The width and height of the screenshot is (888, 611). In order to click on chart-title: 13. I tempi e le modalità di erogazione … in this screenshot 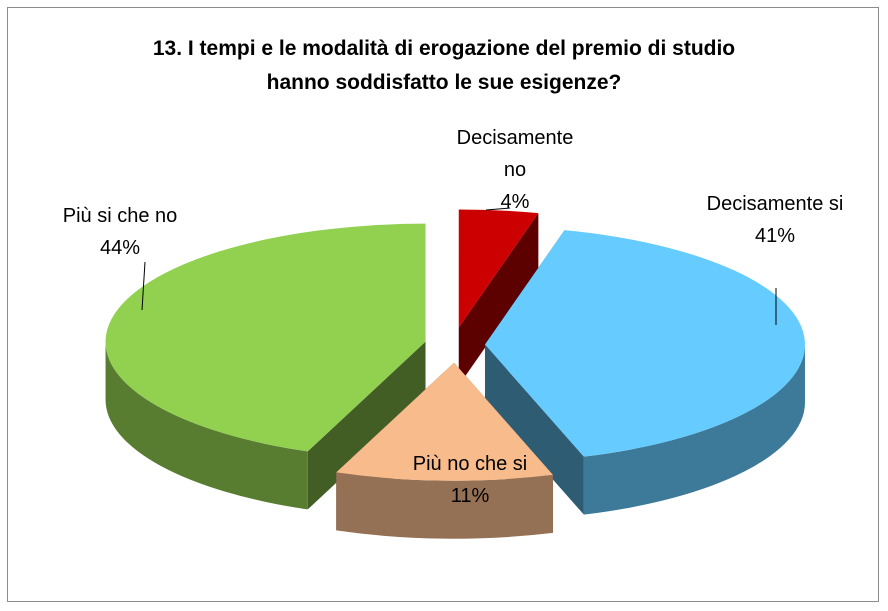, I will do `click(444, 65)`.